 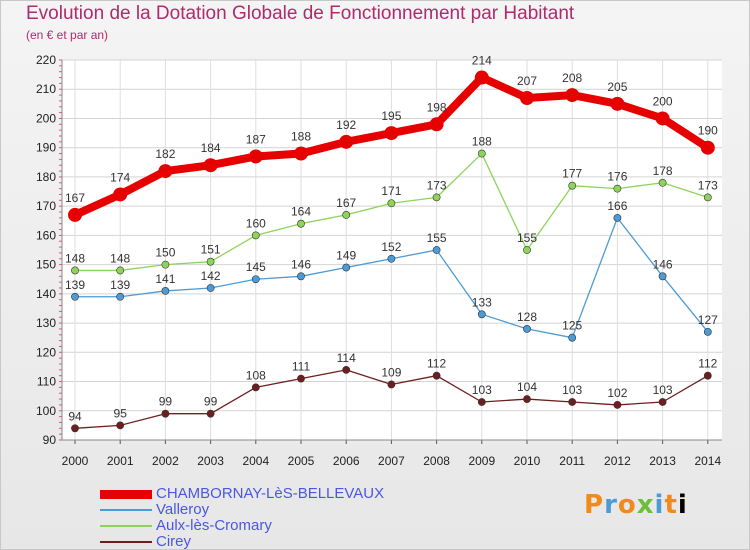 What do you see at coordinates (120, 461) in the screenshot?
I see `x-tick-label: 2001` at bounding box center [120, 461].